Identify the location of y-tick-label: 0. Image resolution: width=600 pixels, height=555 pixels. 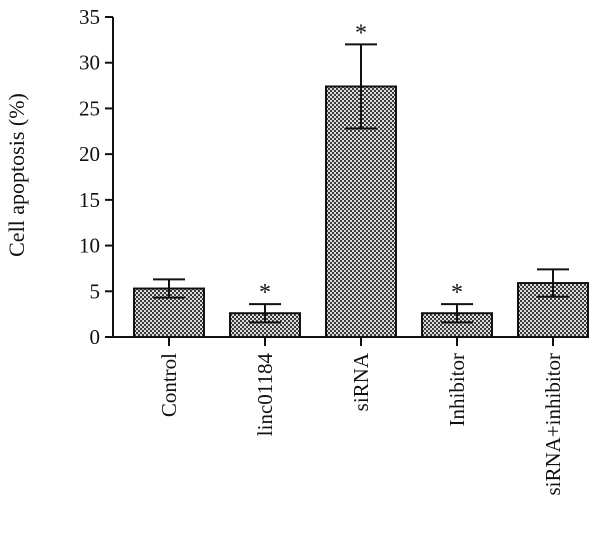
(95, 337).